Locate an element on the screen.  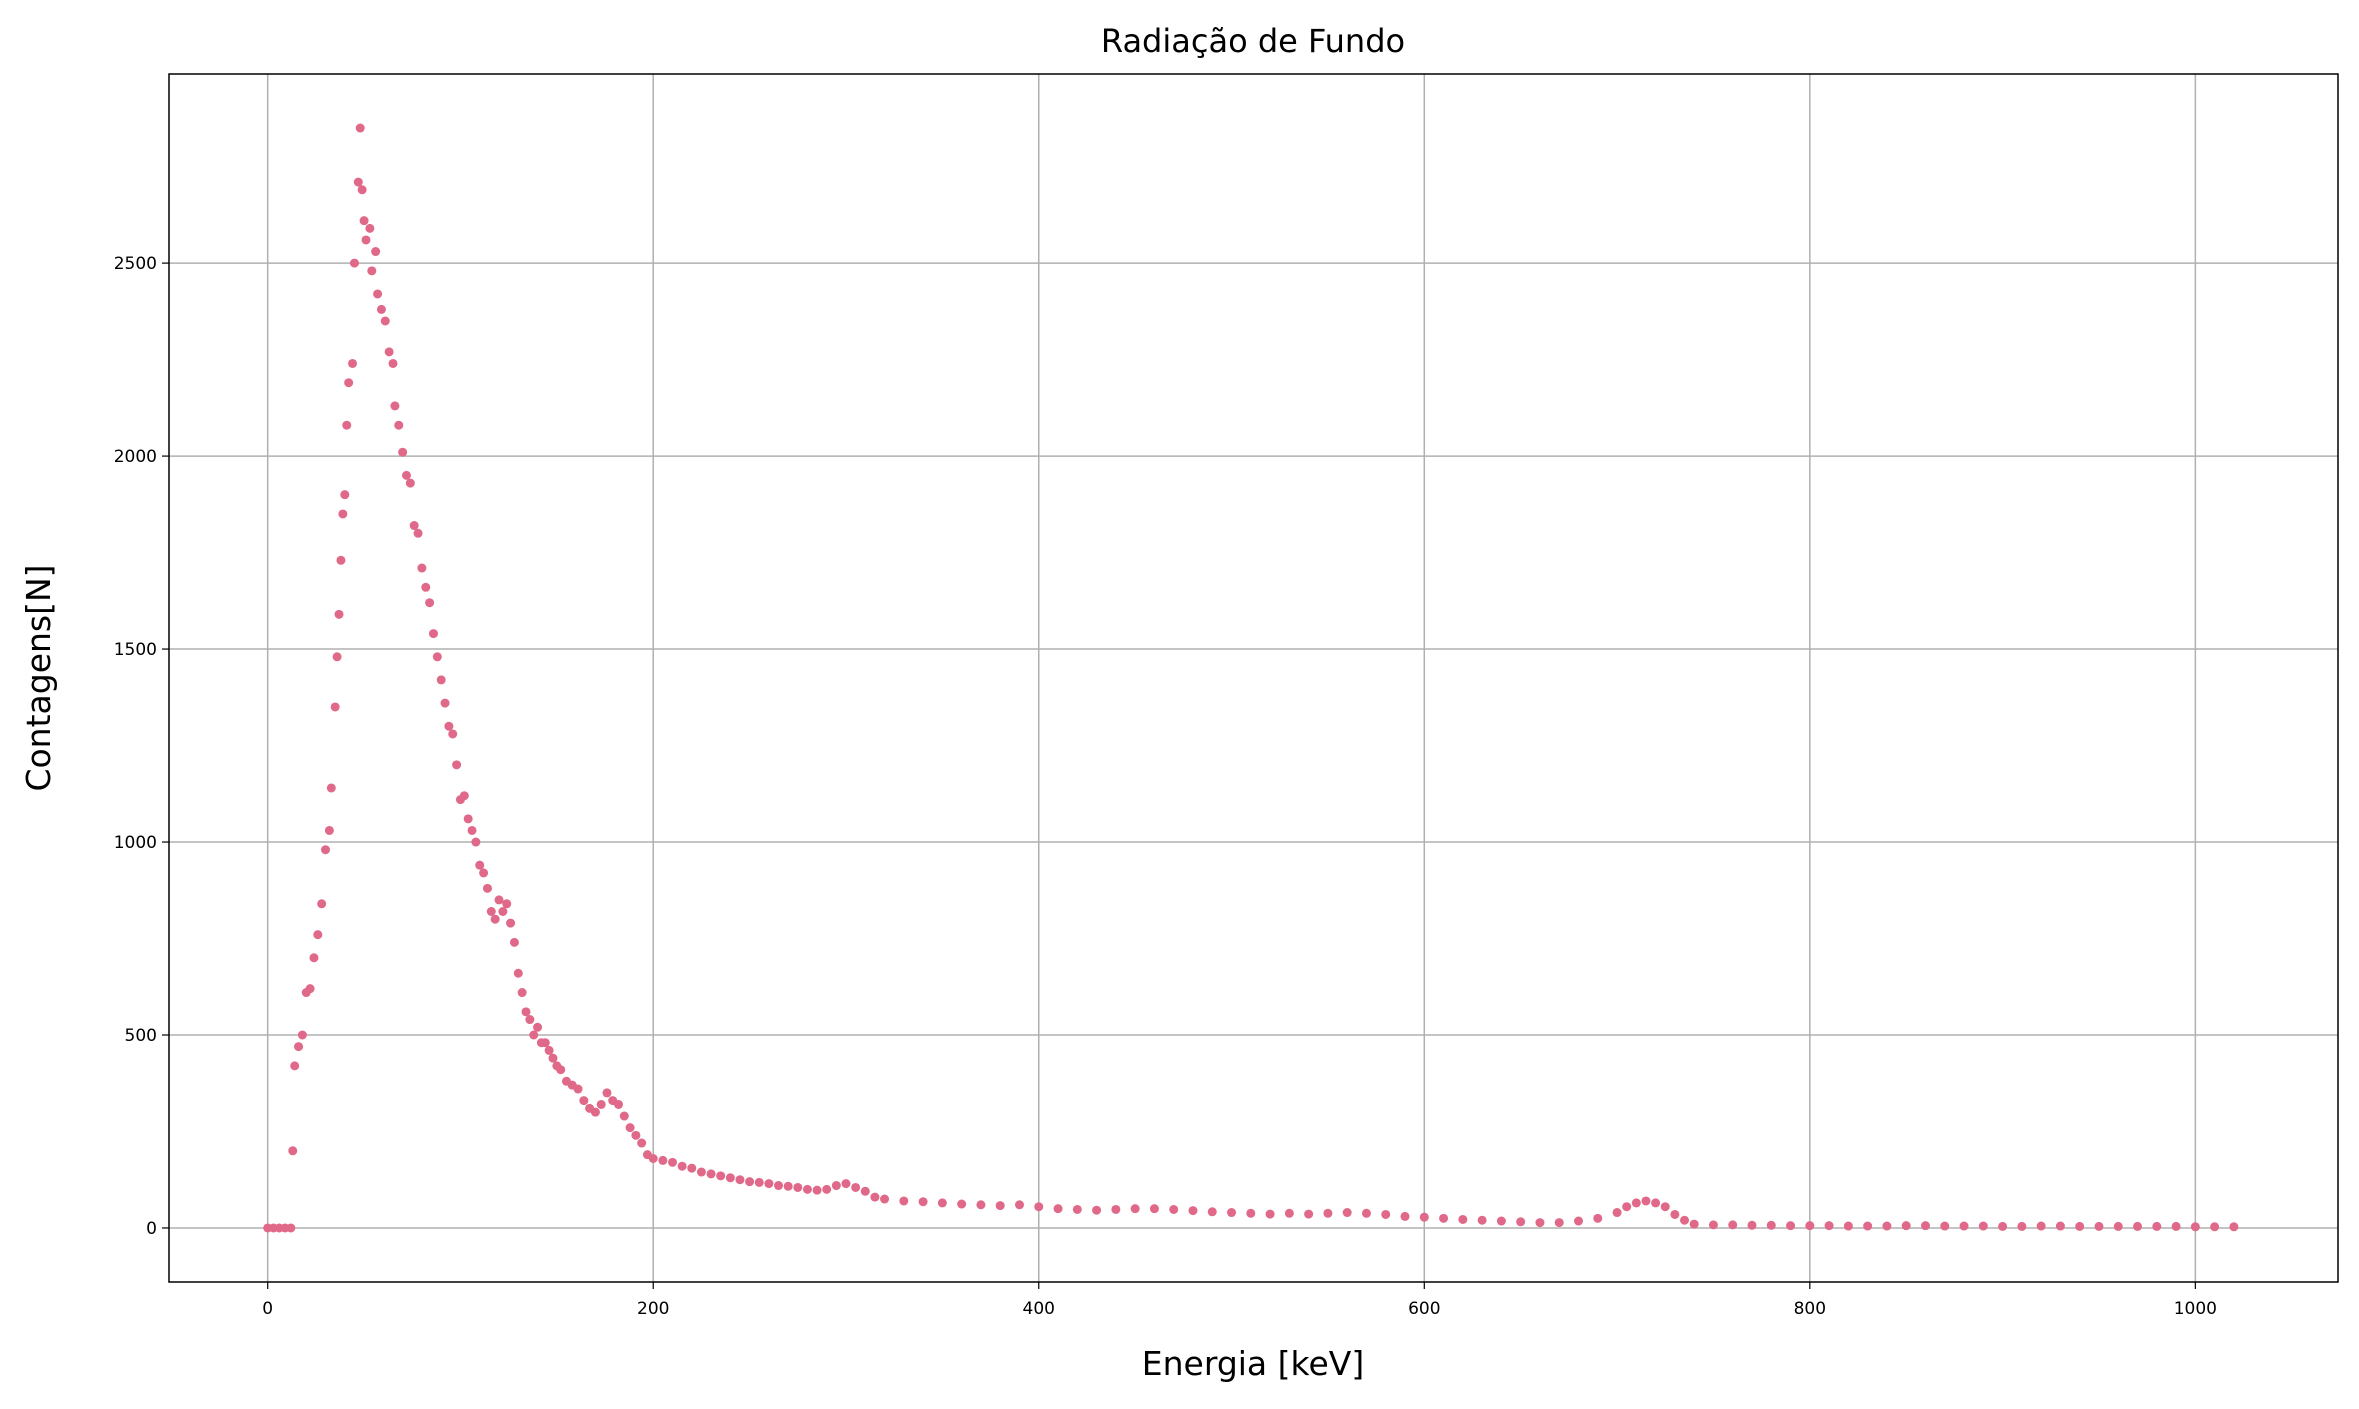
y-tick-label: 2500 is located at coordinates (135, 264).